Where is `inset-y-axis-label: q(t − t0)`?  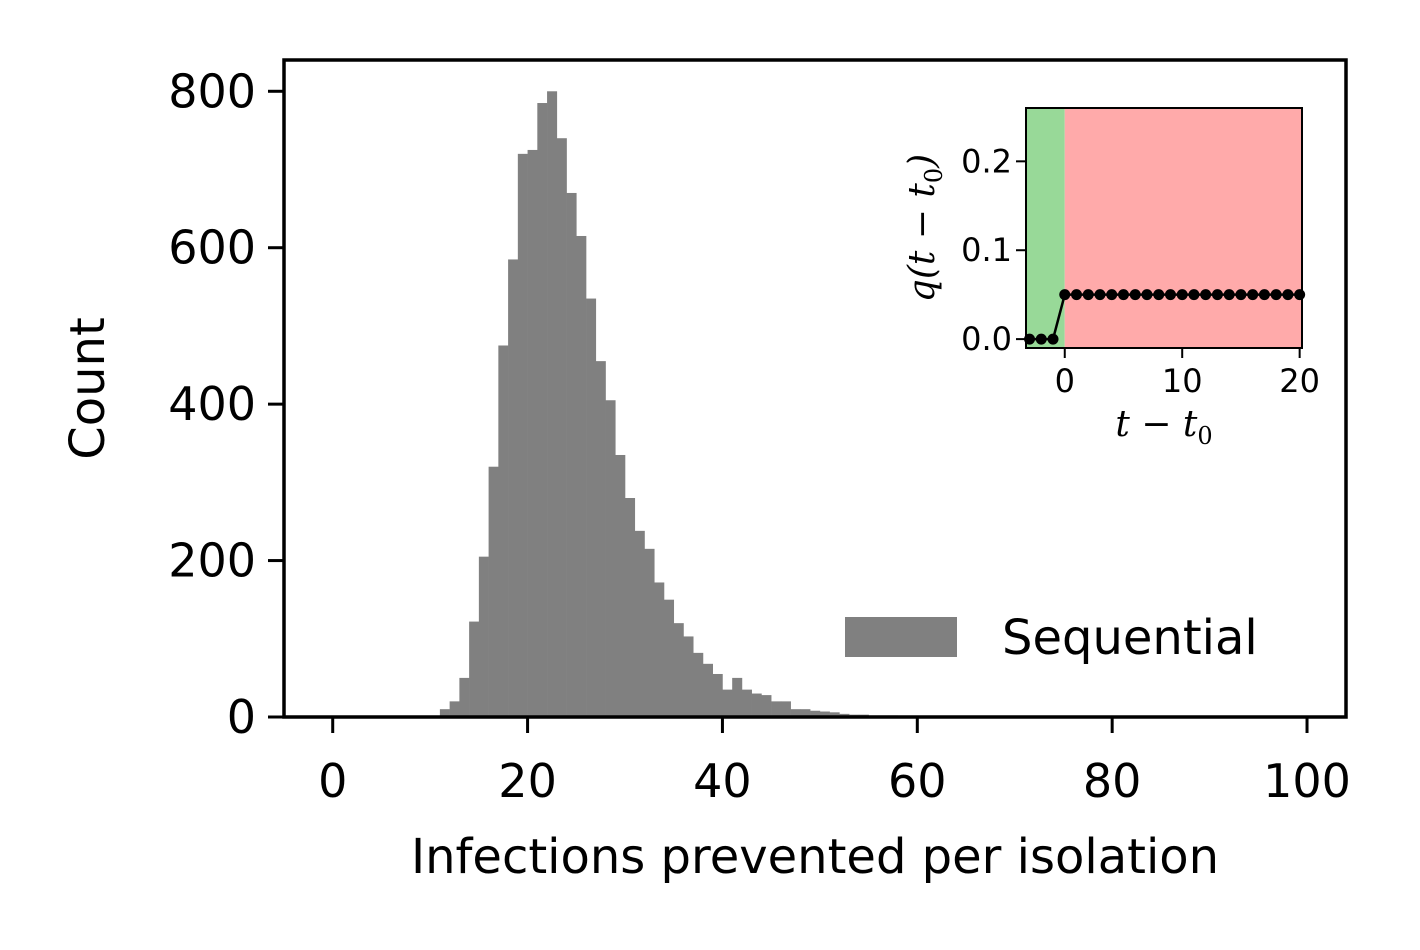 inset-y-axis-label: q(t − t0) is located at coordinates (925, 228).